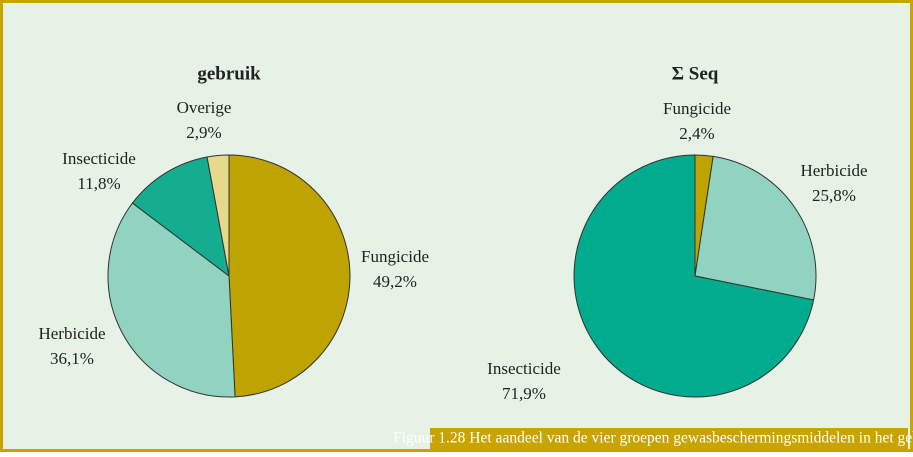 This screenshot has height=457, width=913. What do you see at coordinates (203, 132) in the screenshot?
I see `slice-value: 2,9%` at bounding box center [203, 132].